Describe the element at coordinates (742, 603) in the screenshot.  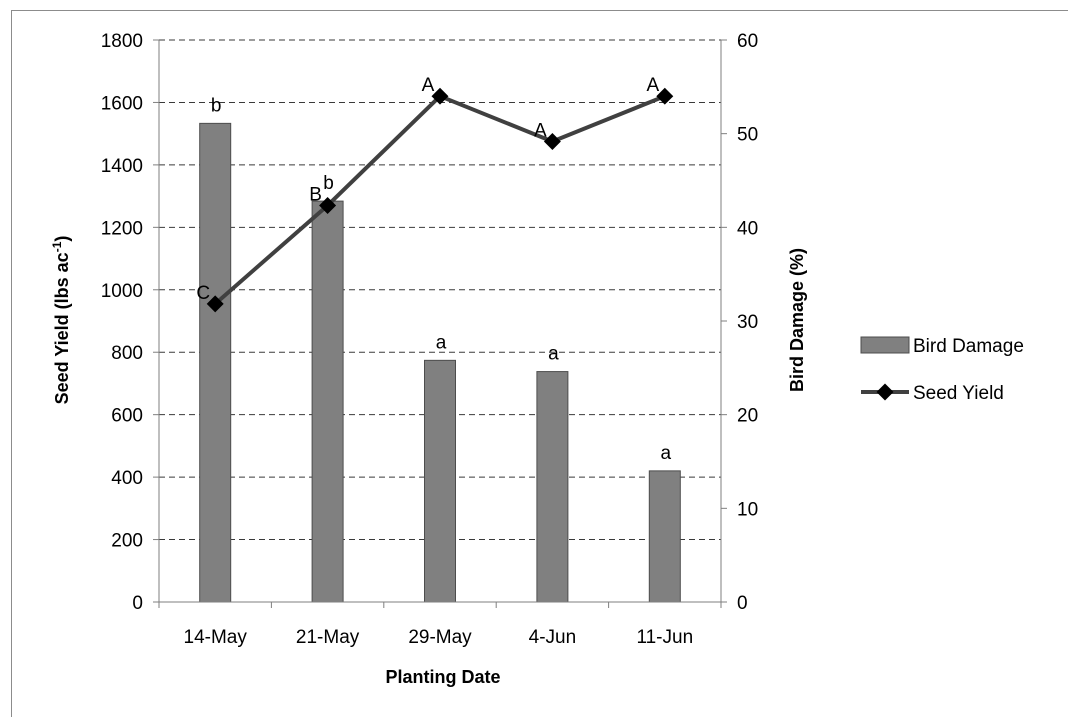
I see `right-tick-label: 0` at that location.